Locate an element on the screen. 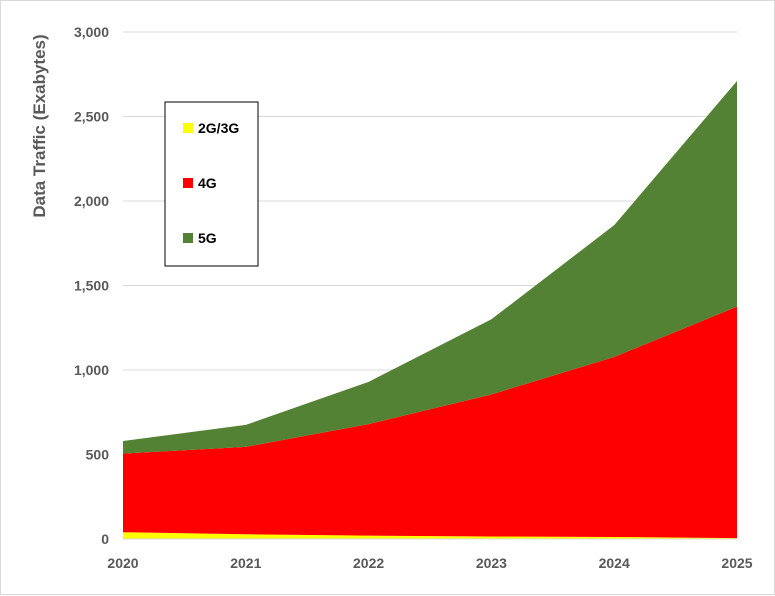 Image resolution: width=775 pixels, height=596 pixels. legend-label: 2G/3G is located at coordinates (218, 128).